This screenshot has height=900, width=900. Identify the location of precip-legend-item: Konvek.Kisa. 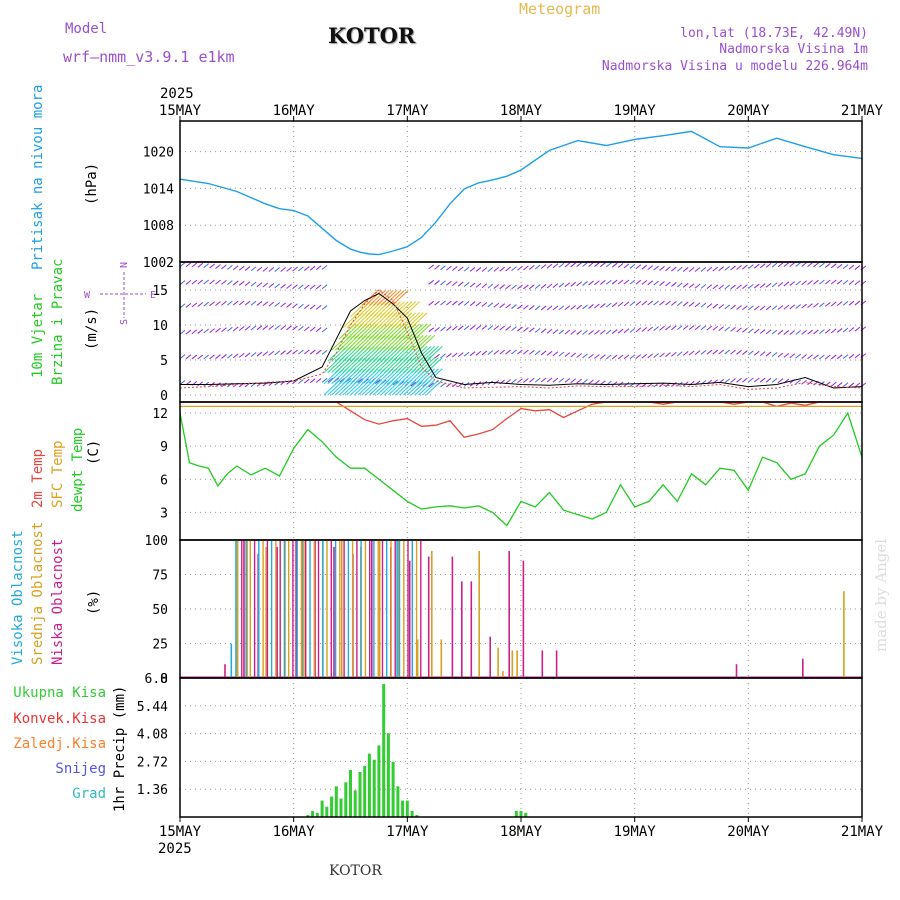
(59, 719).